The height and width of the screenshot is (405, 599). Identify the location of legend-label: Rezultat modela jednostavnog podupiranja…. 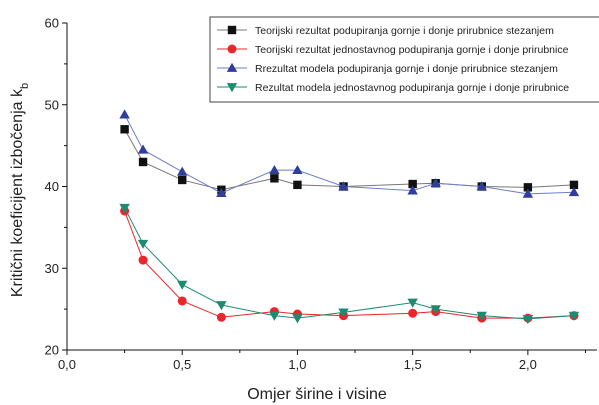
(412, 88).